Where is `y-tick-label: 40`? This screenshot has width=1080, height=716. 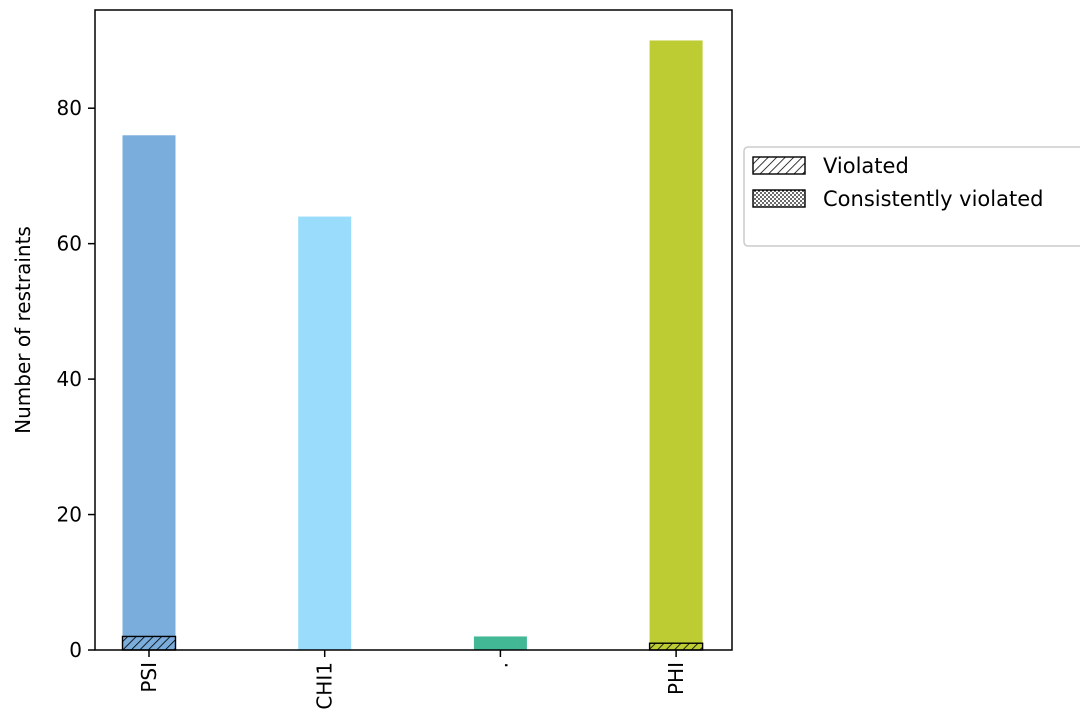 y-tick-label: 40 is located at coordinates (69, 379).